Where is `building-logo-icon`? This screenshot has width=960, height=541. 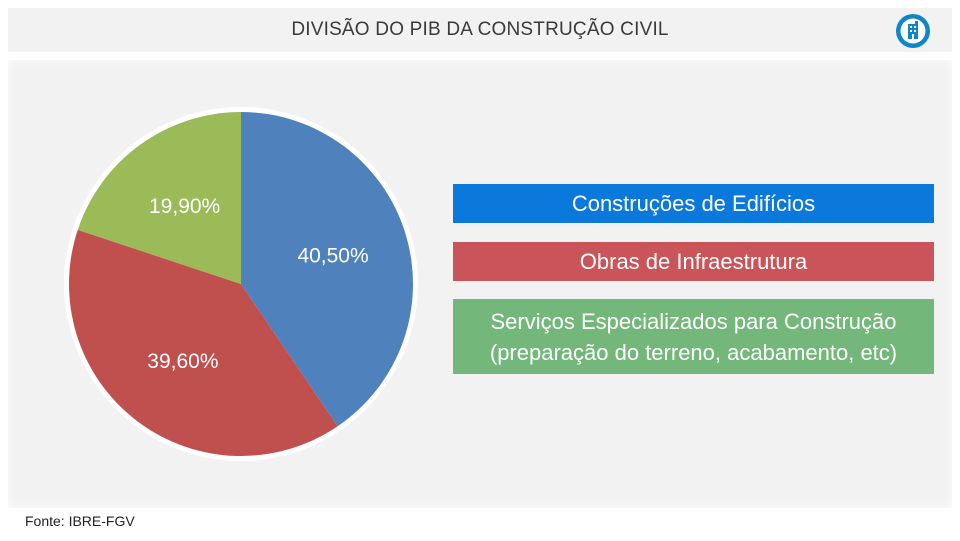
building-logo-icon is located at coordinates (913, 31).